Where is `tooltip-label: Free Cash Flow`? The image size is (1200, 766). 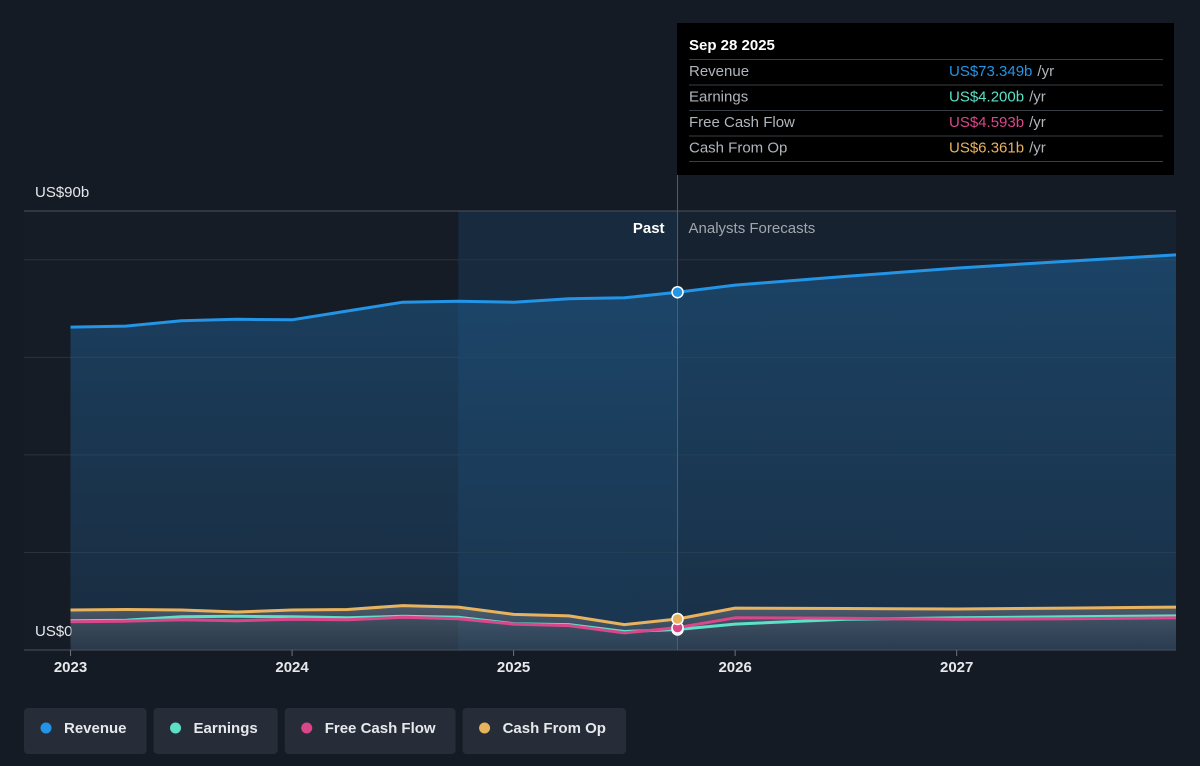
tooltip-label: Free Cash Flow is located at coordinates (742, 122).